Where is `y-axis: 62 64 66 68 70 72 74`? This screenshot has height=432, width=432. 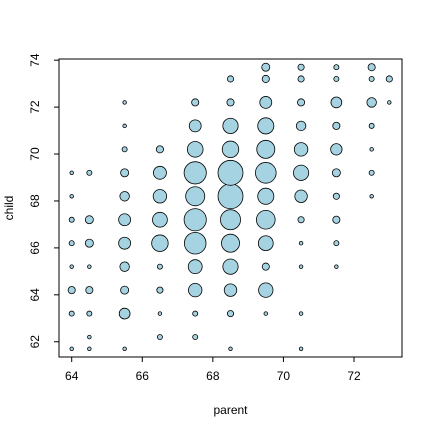 y-axis: 62 64 66 68 70 72 74 is located at coordinates (43, 200).